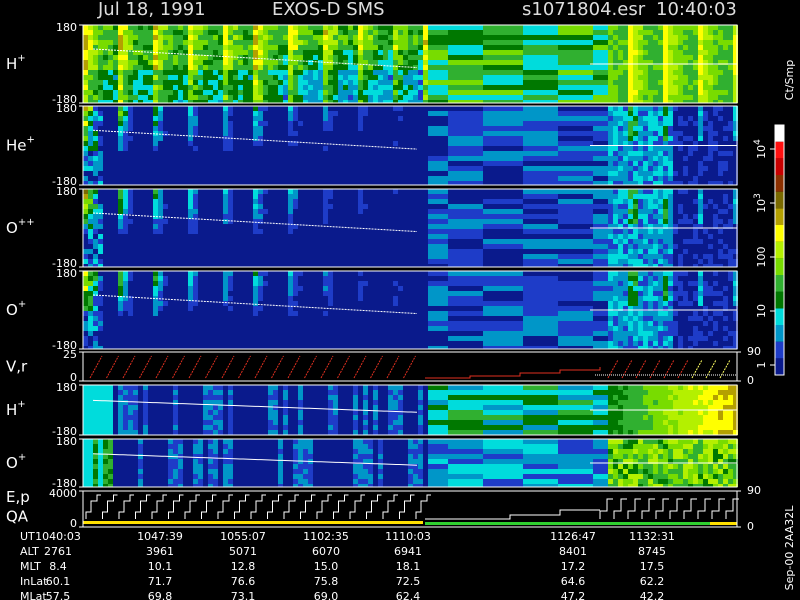 This screenshot has width=800, height=600. Describe the element at coordinates (750, 526) in the screenshot. I see `y2-tick-label: 0` at that location.